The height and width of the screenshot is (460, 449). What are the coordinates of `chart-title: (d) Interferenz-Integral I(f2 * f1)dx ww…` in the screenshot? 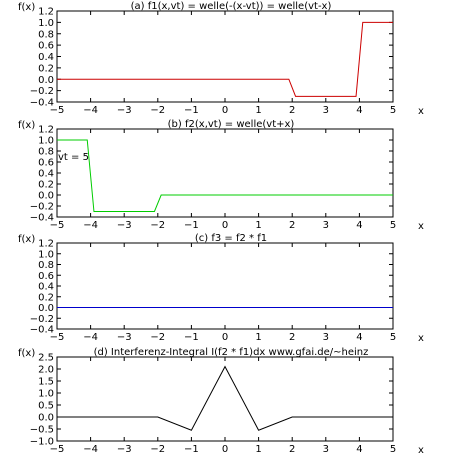 It's located at (231, 352).